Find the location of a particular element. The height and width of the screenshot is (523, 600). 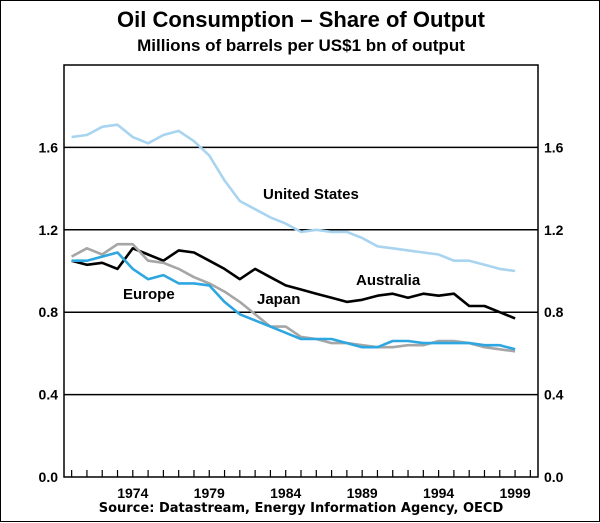

y-tick-label-right: 1.2 is located at coordinates (554, 230).